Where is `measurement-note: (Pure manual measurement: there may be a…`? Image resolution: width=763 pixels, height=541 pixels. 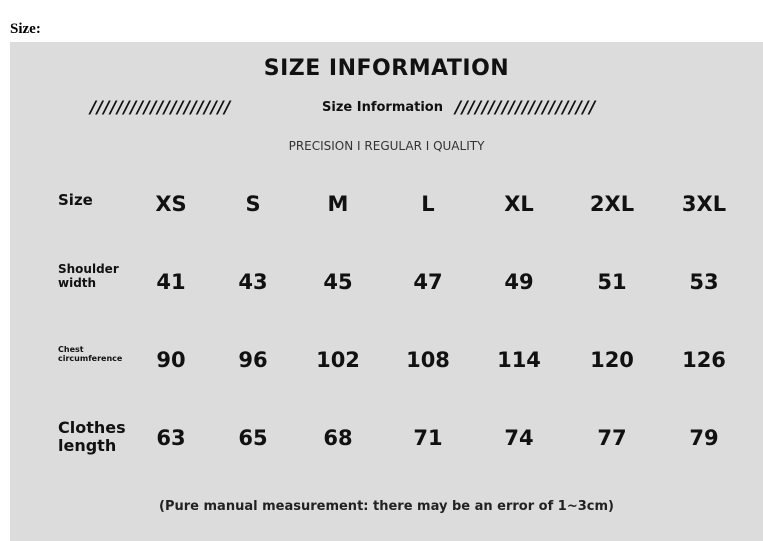
measurement-note: (Pure manual measurement: there may be a… is located at coordinates (386, 506).